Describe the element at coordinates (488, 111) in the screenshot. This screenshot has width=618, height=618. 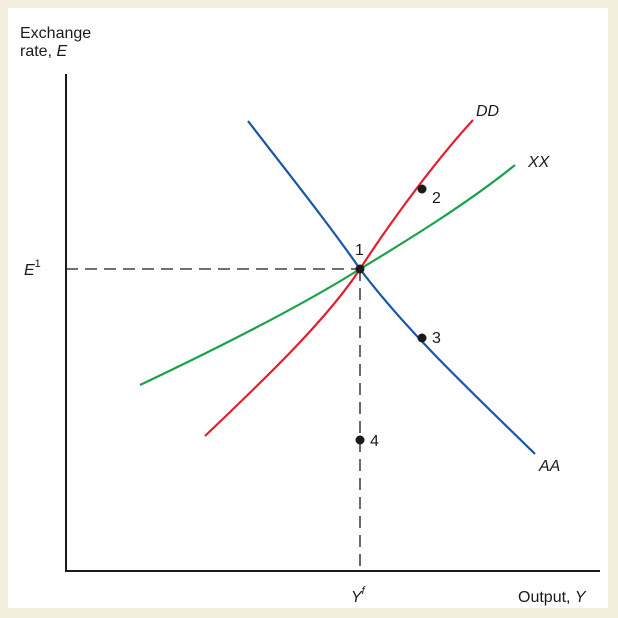
I see `dd-label: DD` at that location.